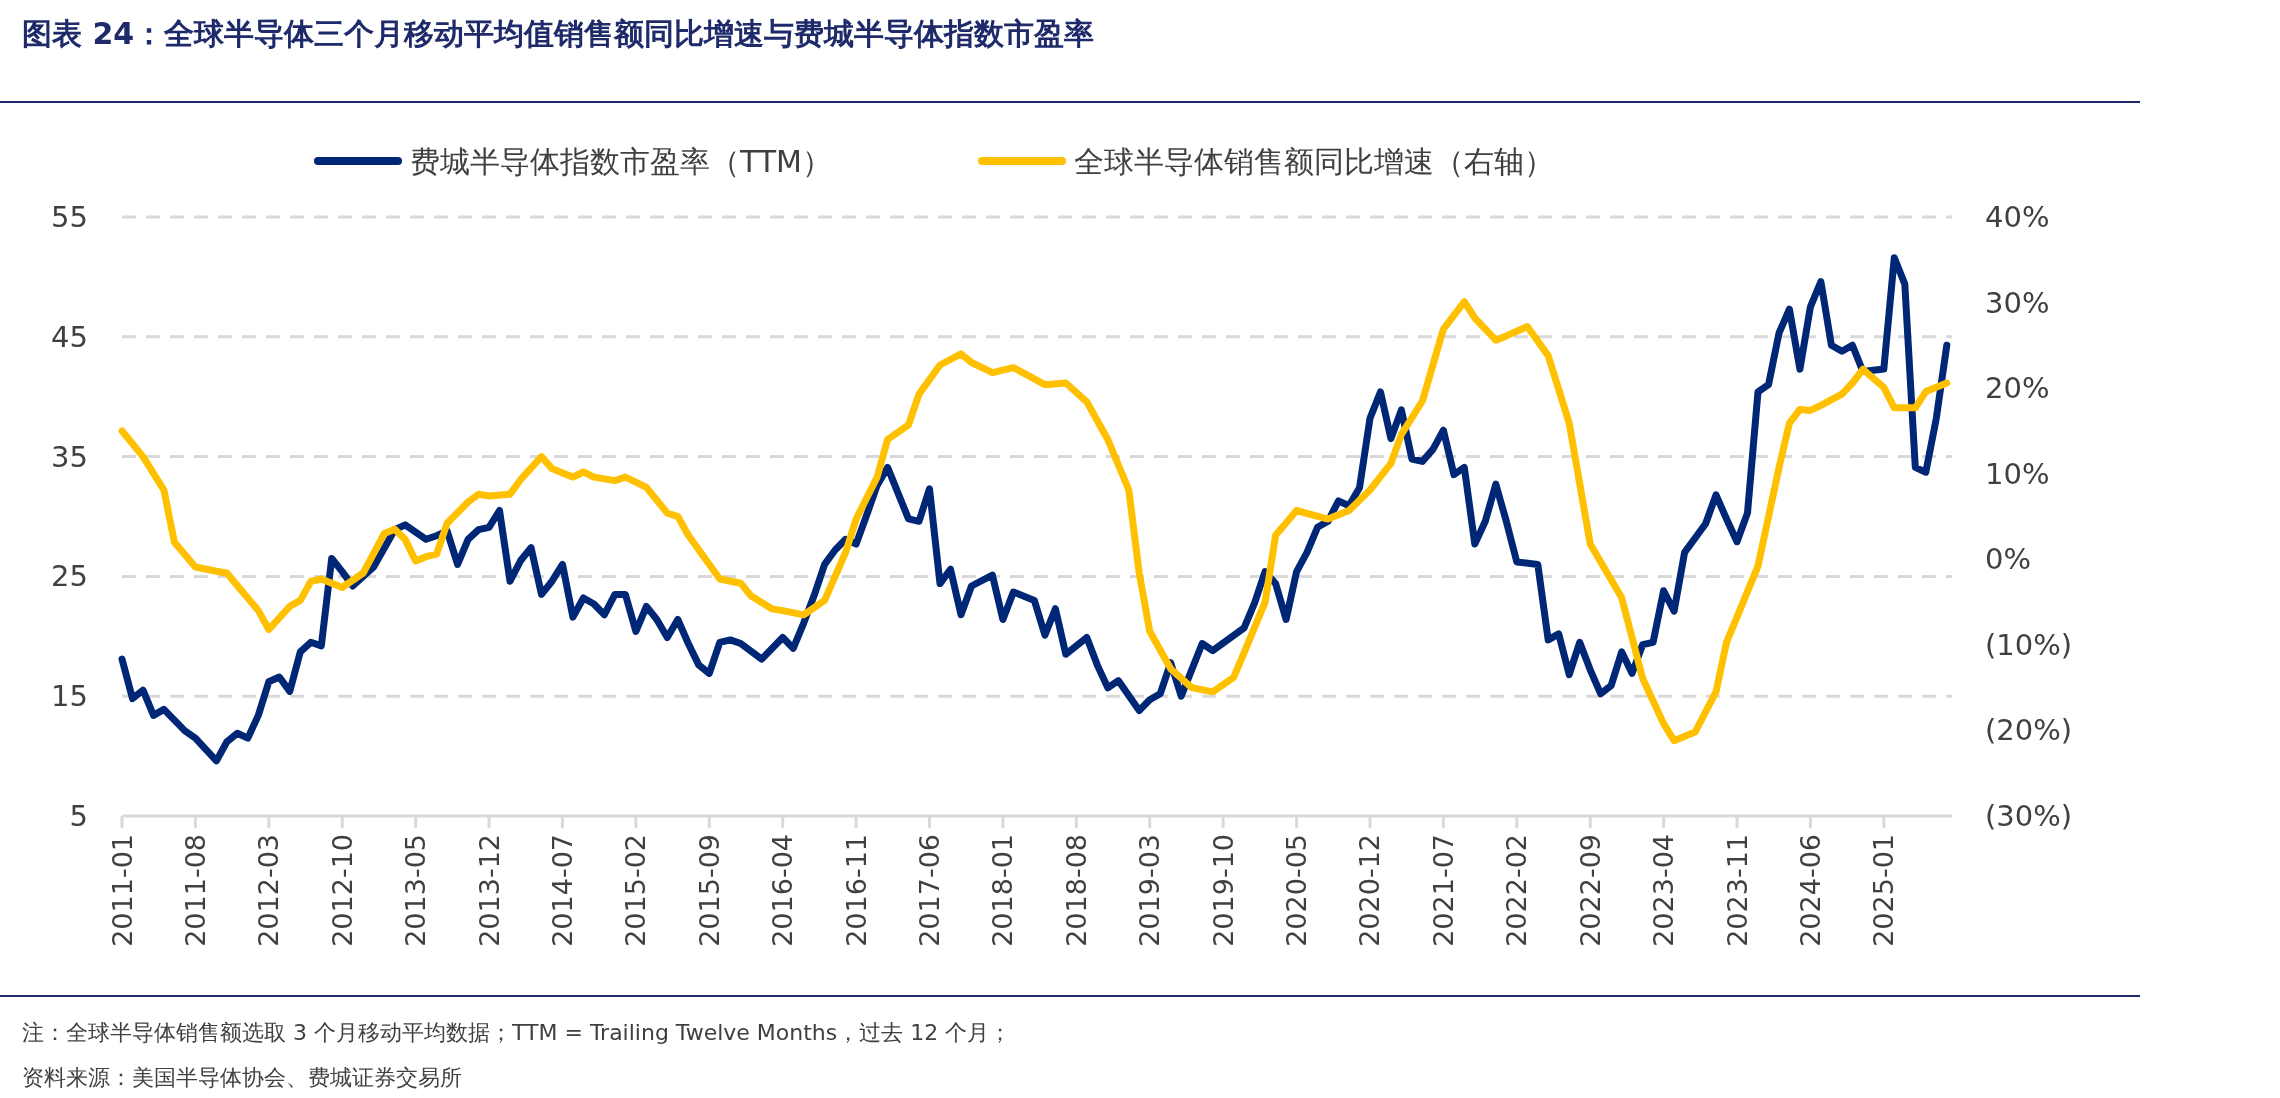  What do you see at coordinates (122, 890) in the screenshot?
I see `x-tick-label: 2011-01` at bounding box center [122, 890].